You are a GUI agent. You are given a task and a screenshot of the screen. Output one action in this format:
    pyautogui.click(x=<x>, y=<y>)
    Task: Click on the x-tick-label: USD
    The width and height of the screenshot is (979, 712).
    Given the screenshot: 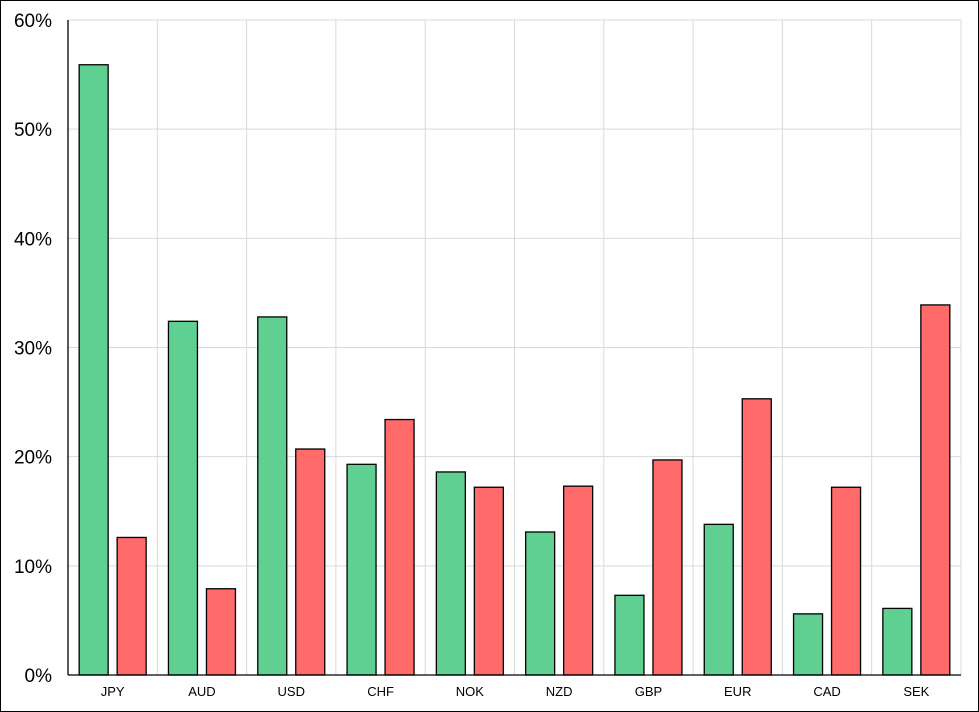 What is the action you would take?
    pyautogui.click(x=291, y=691)
    